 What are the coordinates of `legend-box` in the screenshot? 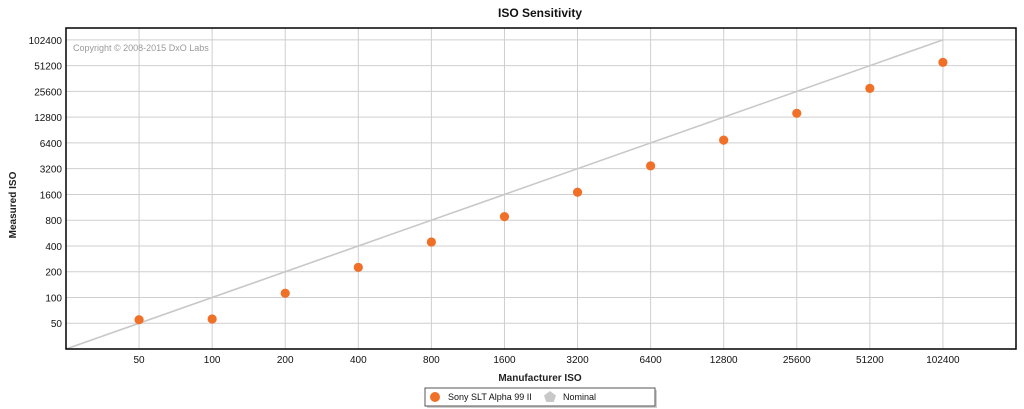 It's located at (540, 397).